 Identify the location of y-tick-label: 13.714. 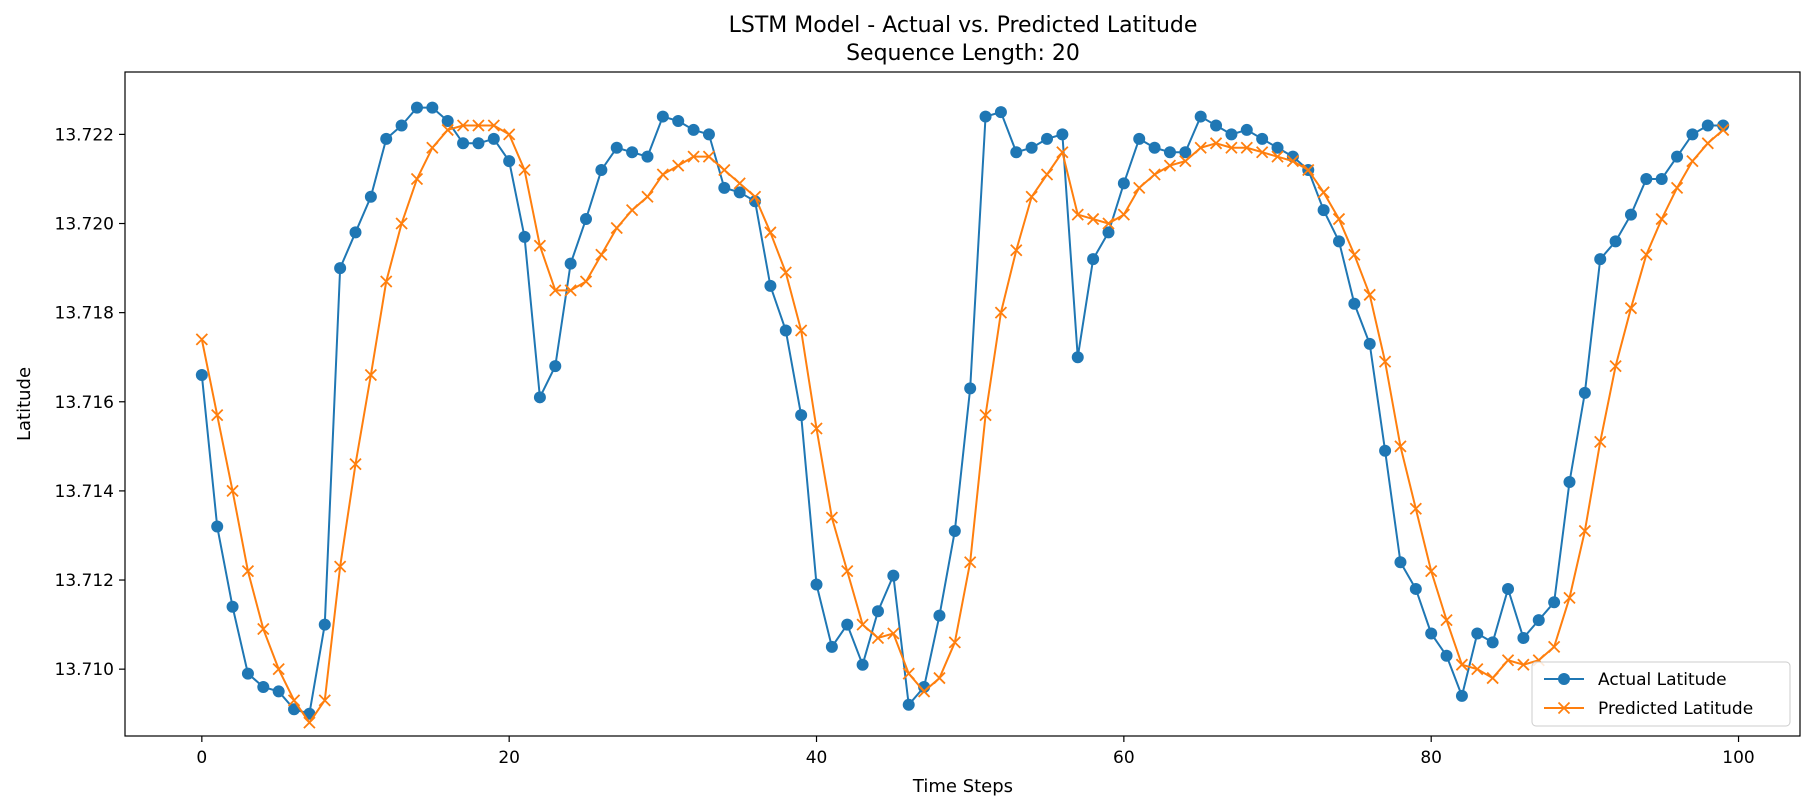
(84, 492).